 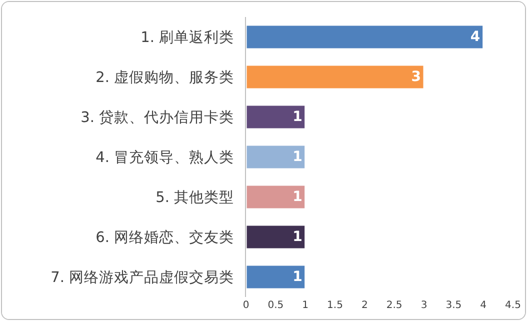 What do you see at coordinates (335, 305) in the screenshot?
I see `x-tick-label: 1.5` at bounding box center [335, 305].